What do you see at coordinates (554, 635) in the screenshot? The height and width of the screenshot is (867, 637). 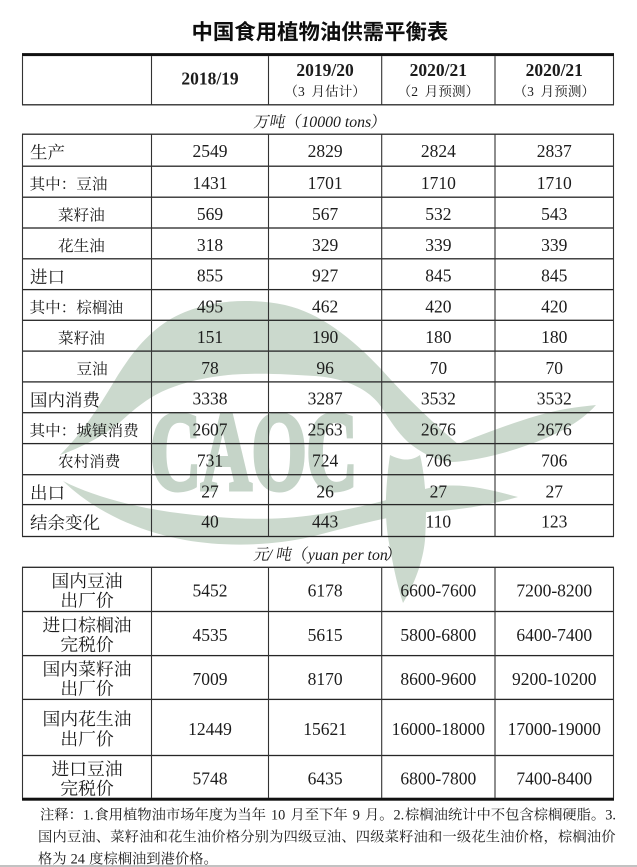 I see `svg-text: 6400-7400` at bounding box center [554, 635].